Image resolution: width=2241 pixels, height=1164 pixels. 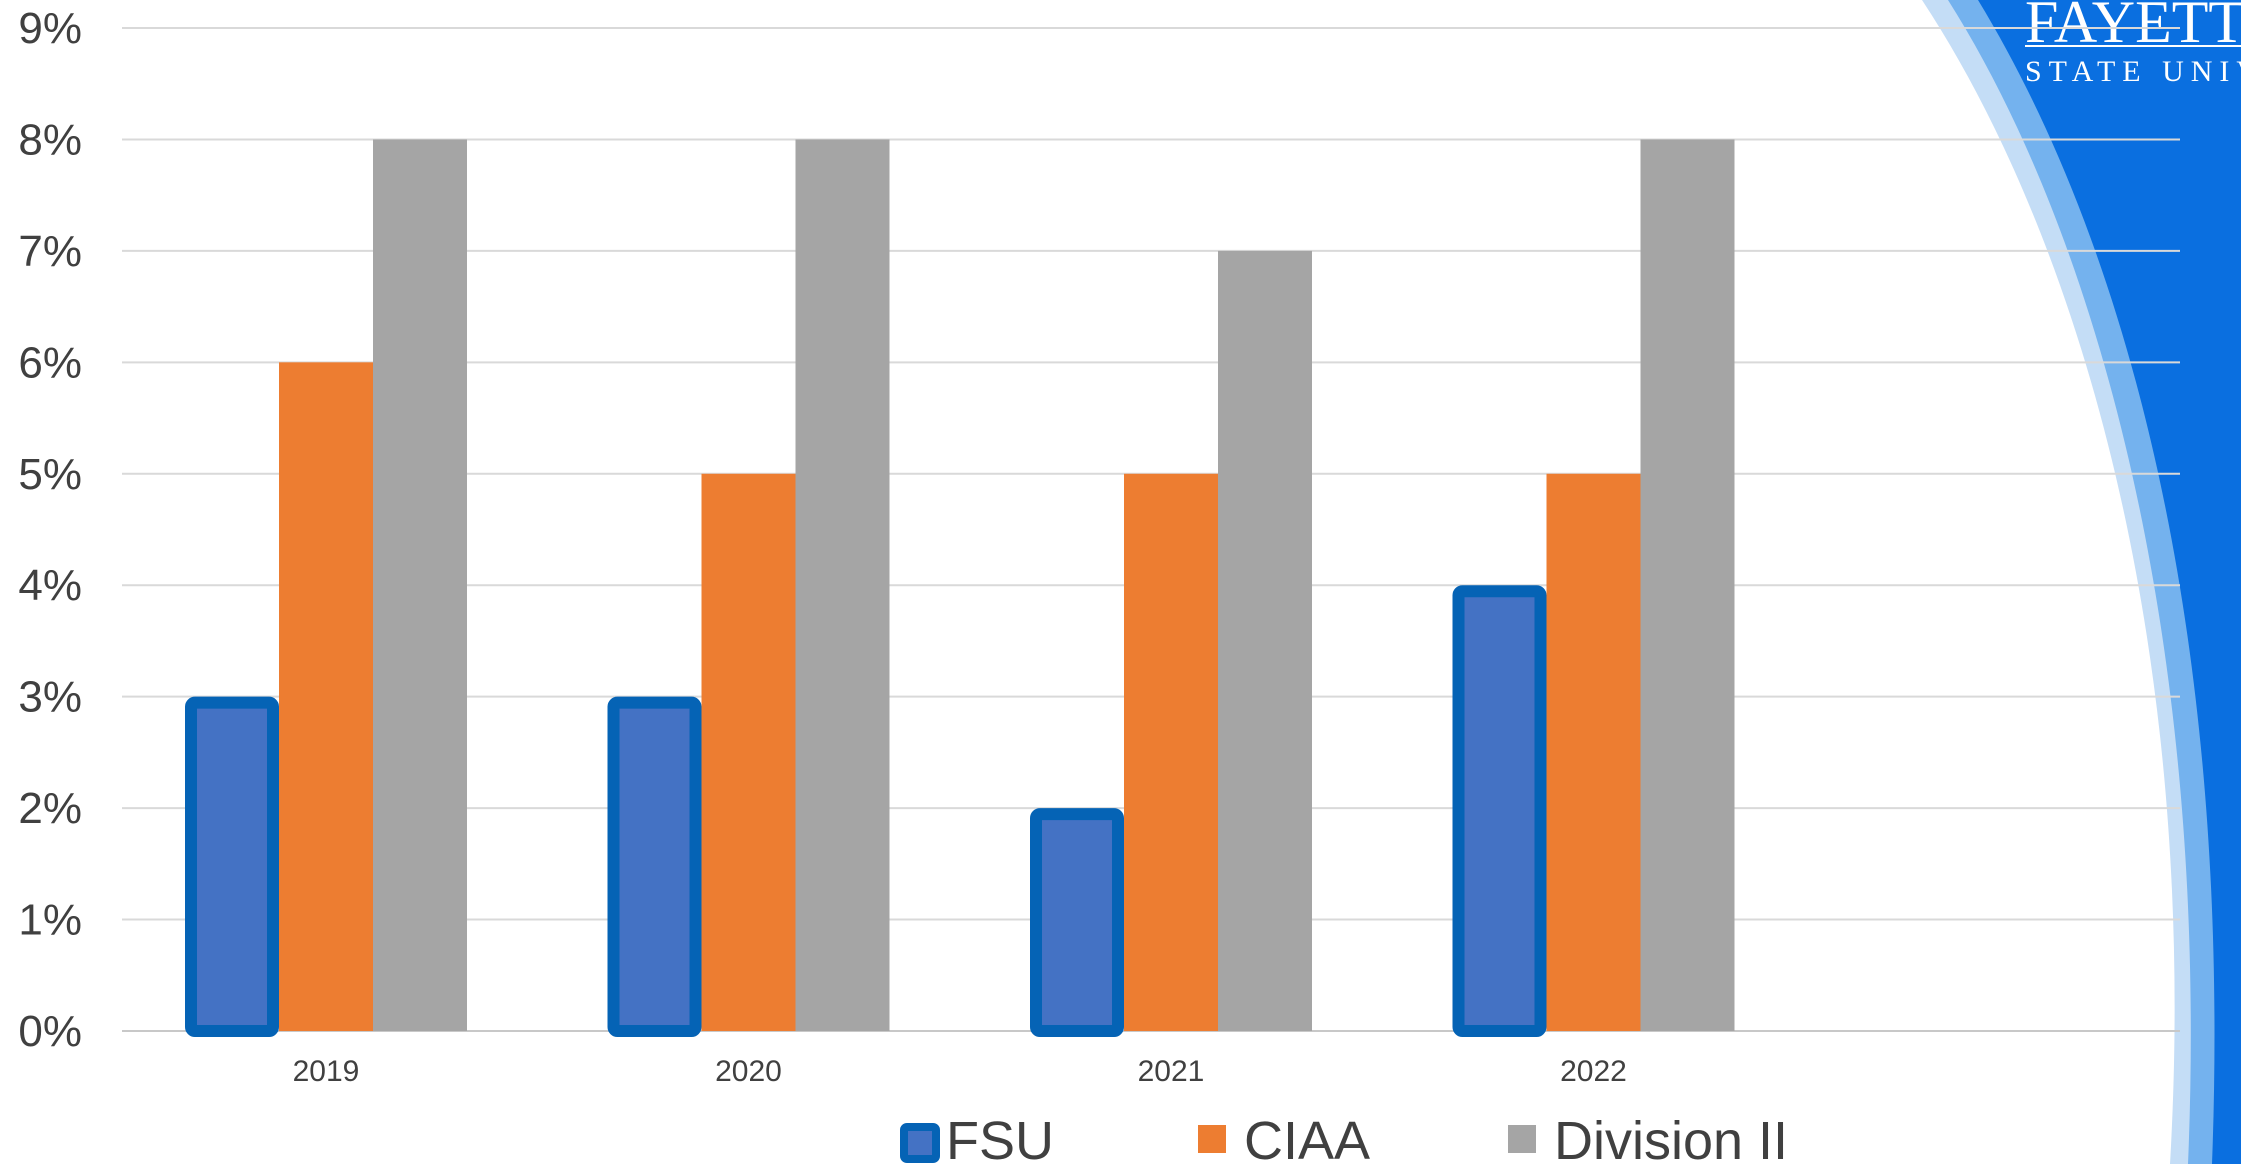 I want to click on y-axis: 0% 1% 2% 3% 4% 5% 6% 7% 8% 9%, so click(x=50, y=530).